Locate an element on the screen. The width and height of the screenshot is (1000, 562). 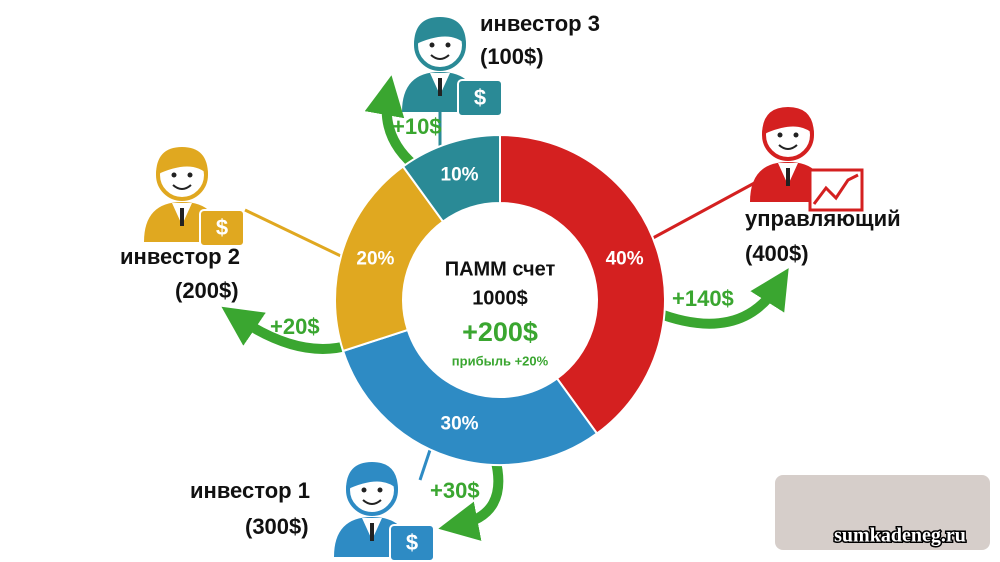
category-amount: (400$) is located at coordinates (777, 253).